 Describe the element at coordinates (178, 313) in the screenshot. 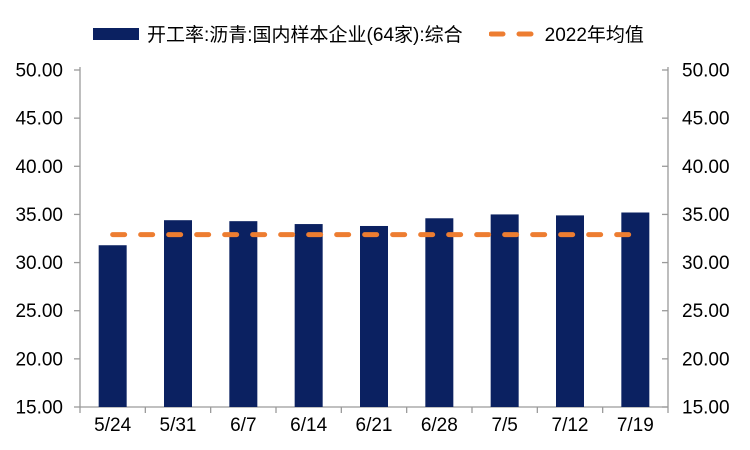

I see `bar-5/31` at that location.